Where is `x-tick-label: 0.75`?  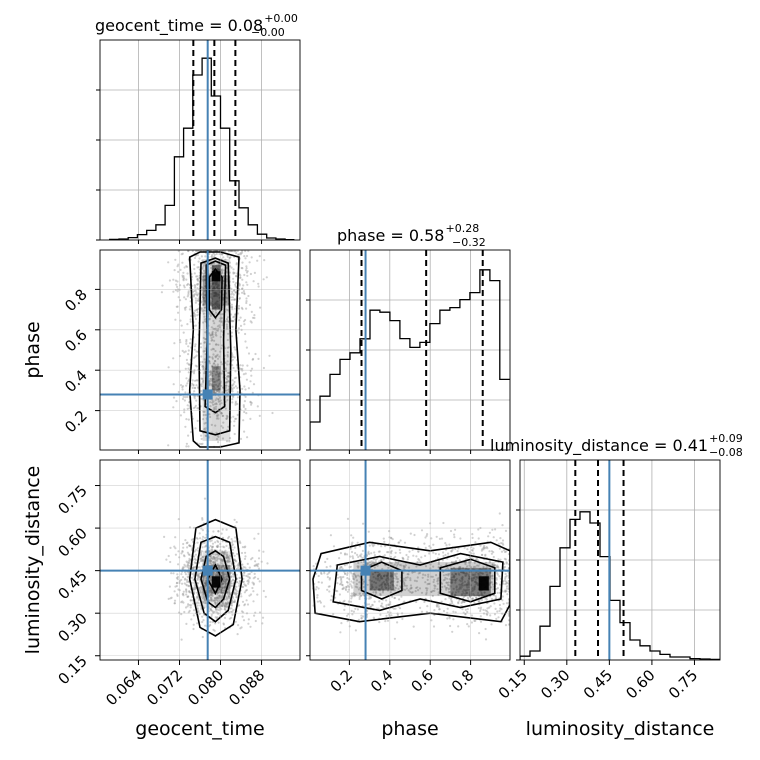
x-tick-label: 0.75 is located at coordinates (683, 684).